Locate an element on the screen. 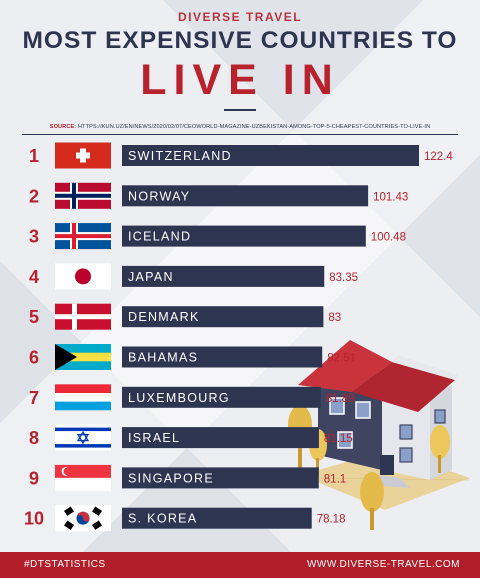 This screenshot has height=578, width=480. rank-label: 3 is located at coordinates (34, 237).